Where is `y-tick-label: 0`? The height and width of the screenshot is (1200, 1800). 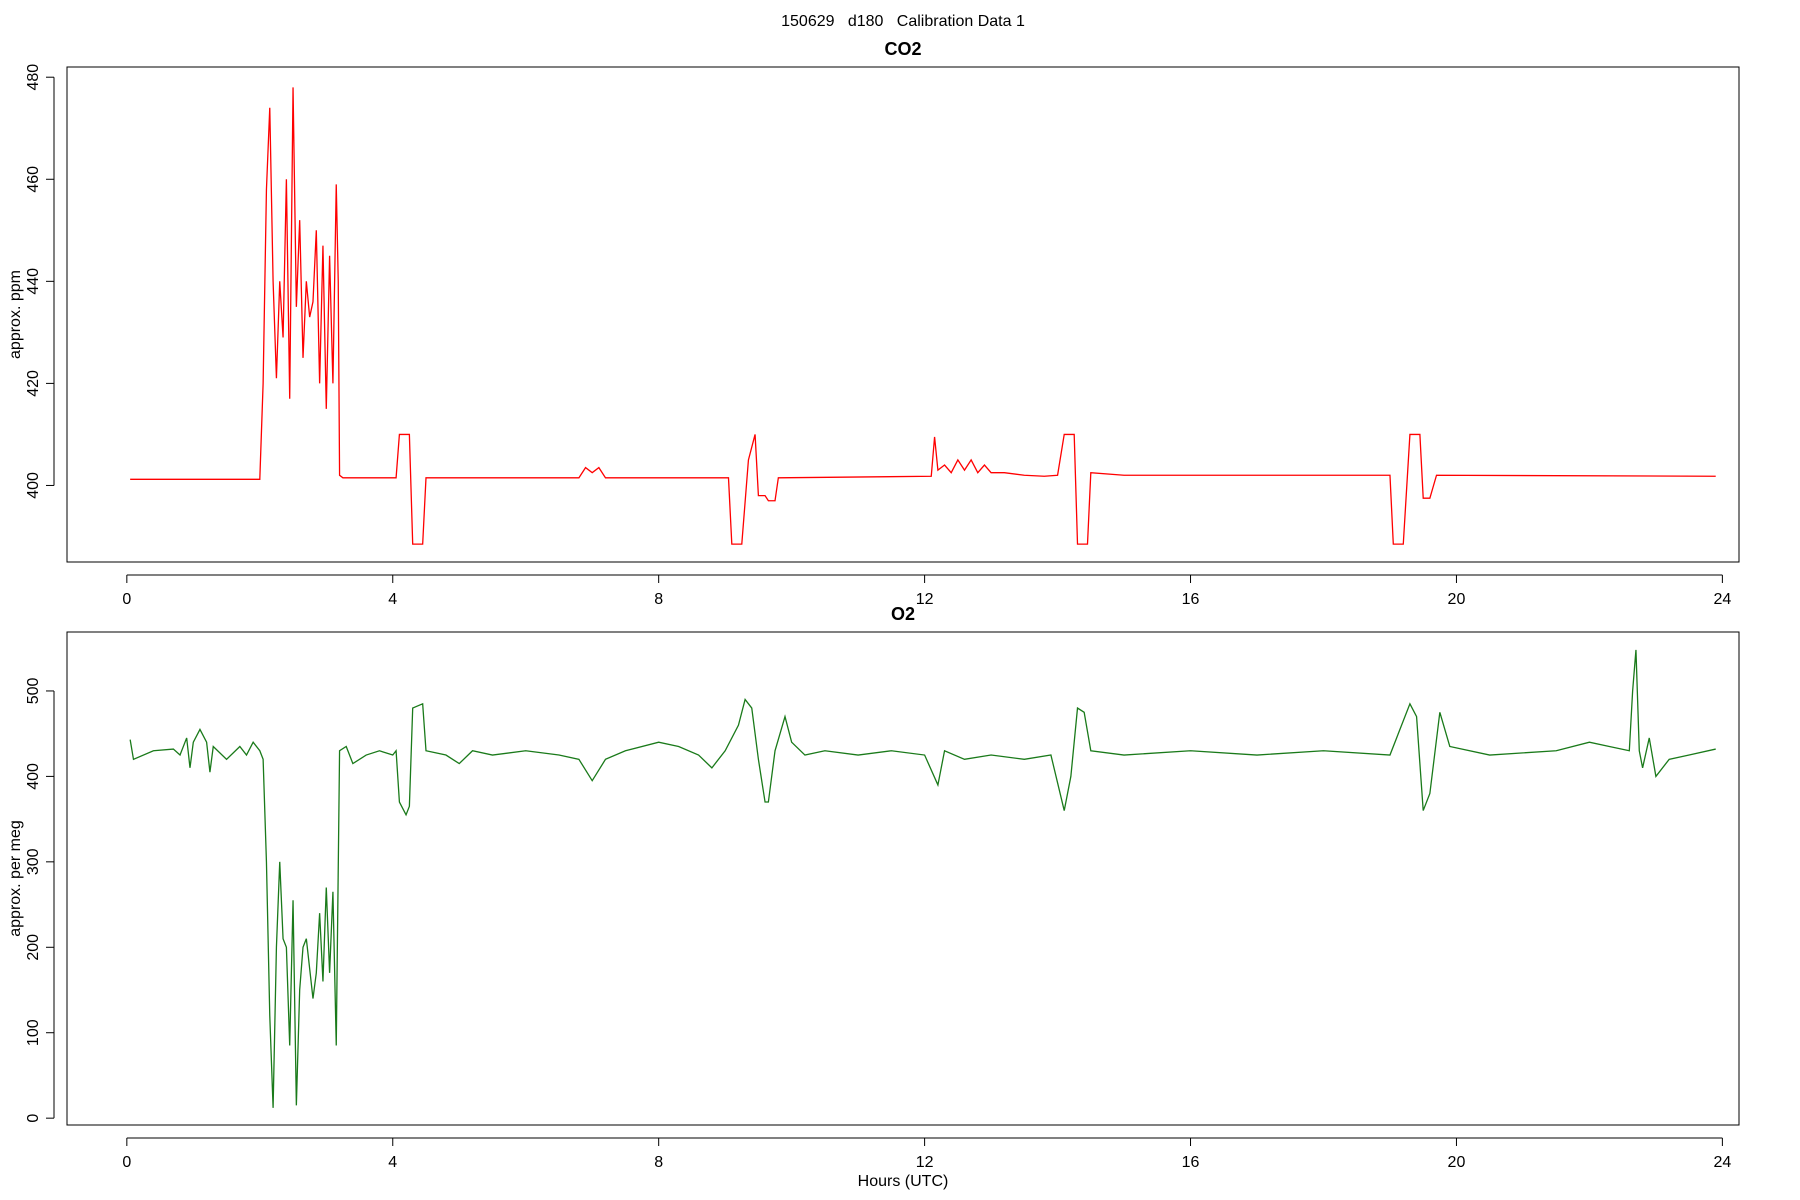
y-tick-label: 0 is located at coordinates (33, 1118).